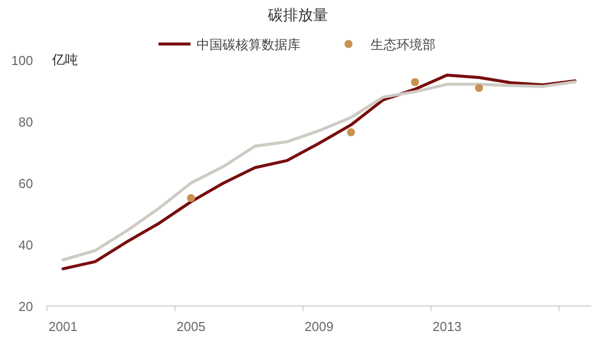 This screenshot has width=596, height=346. I want to click on y-tick-label: 80, so click(25, 122).